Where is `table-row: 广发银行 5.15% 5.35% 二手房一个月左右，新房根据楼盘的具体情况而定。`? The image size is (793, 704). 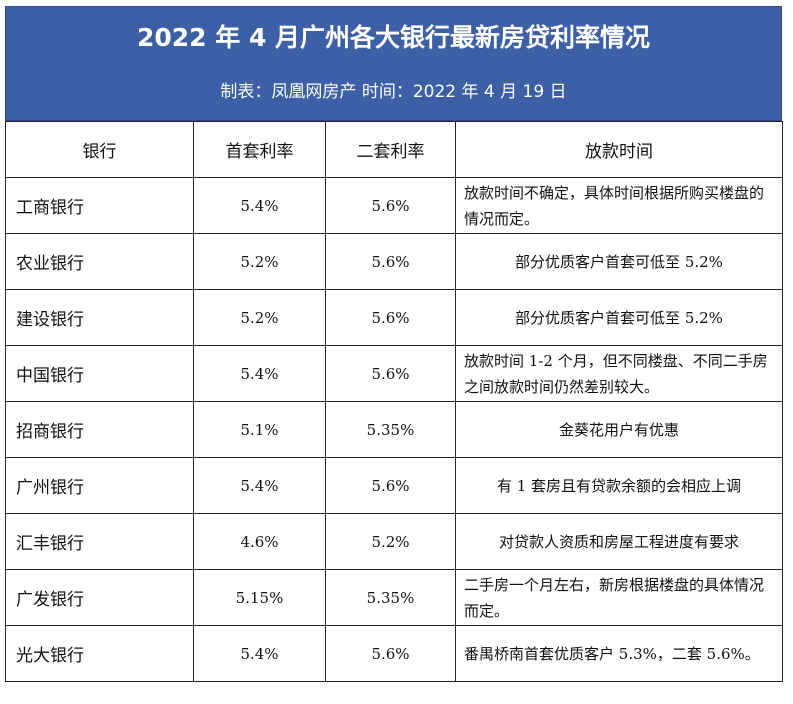
table-row: 广发银行 5.15% 5.35% 二手房一个月左右，新房根据楼盘的具体情况而定。 is located at coordinates (394, 597).